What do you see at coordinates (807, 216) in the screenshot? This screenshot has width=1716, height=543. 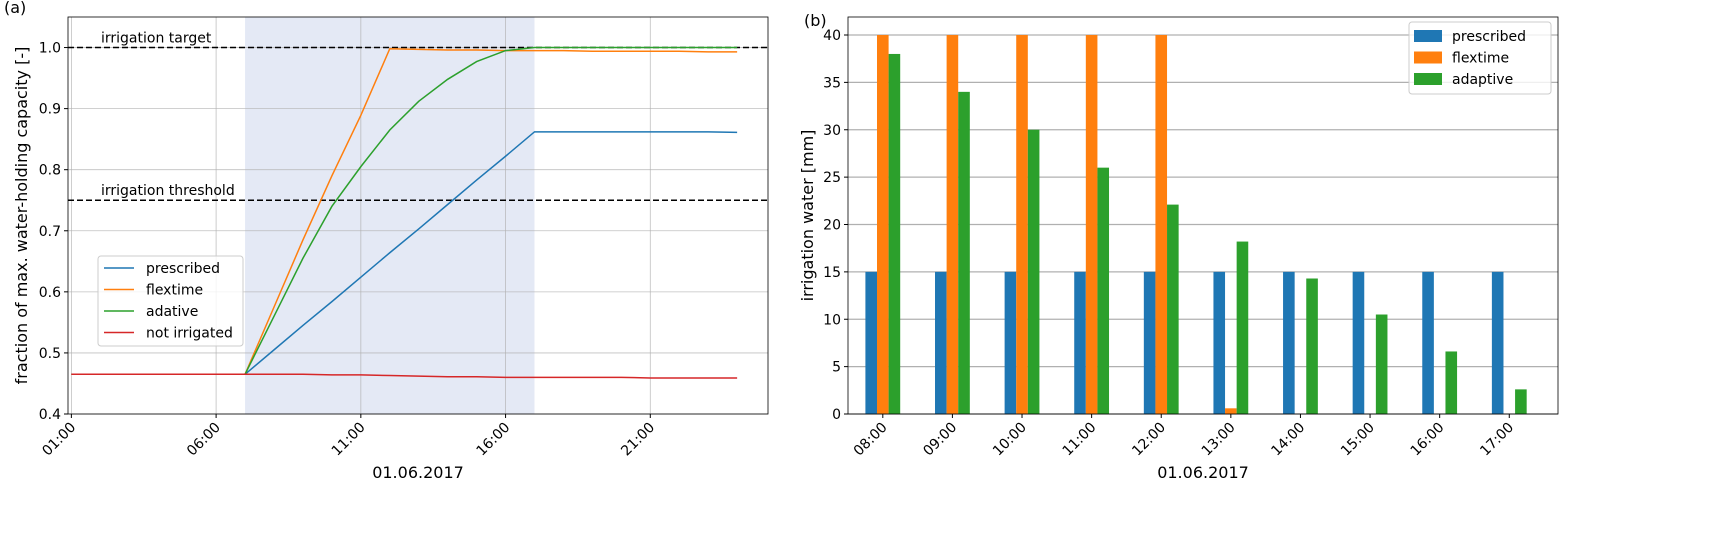 I see `y-axis-label: irrigation water [mm]` at bounding box center [807, 216].